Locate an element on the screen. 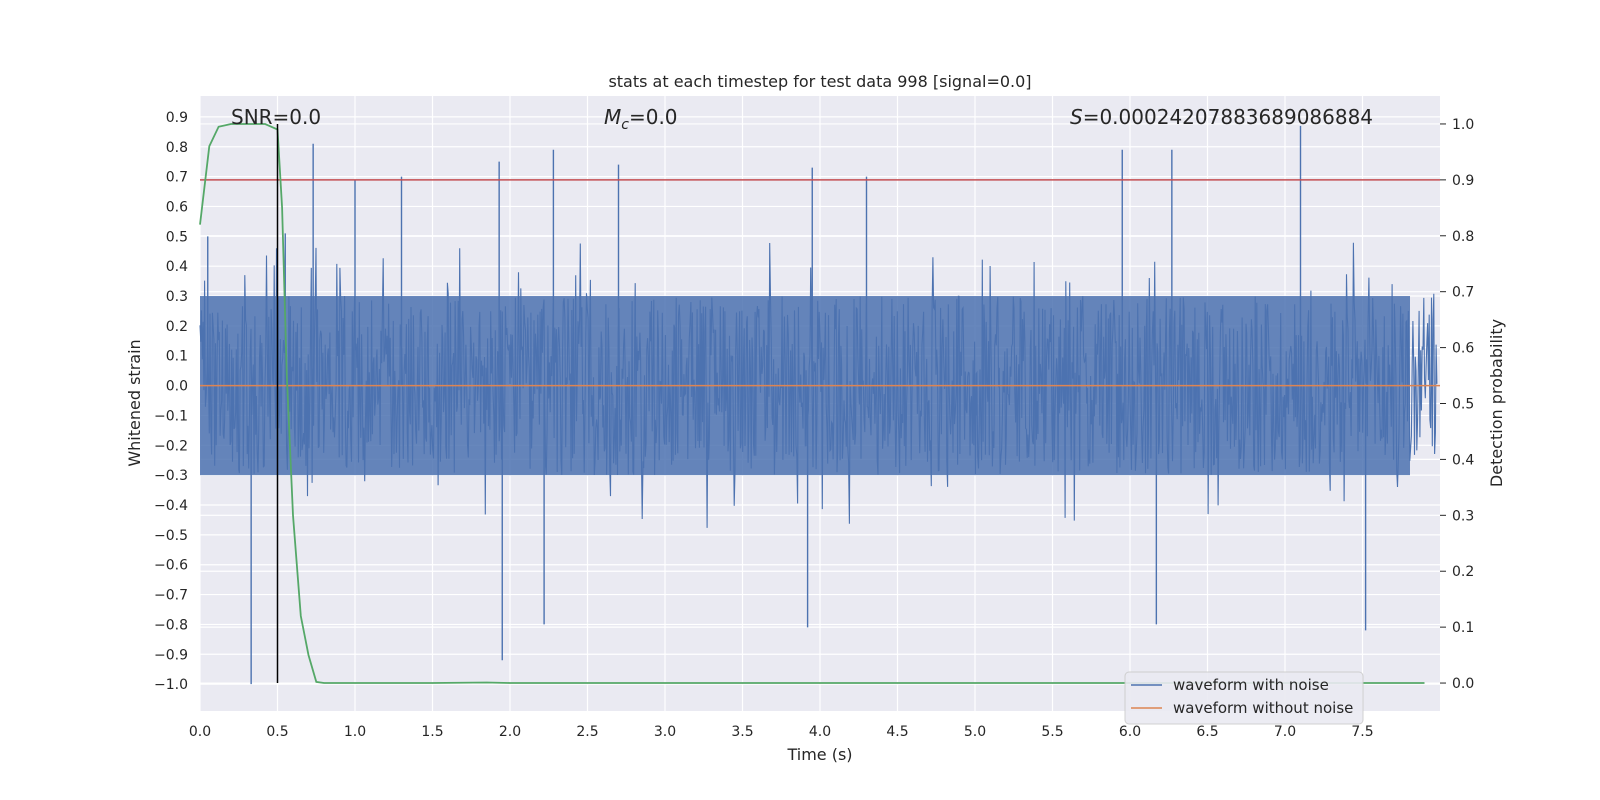 This screenshot has height=800, width=1600. y-tick-label: 0.5 is located at coordinates (177, 237).